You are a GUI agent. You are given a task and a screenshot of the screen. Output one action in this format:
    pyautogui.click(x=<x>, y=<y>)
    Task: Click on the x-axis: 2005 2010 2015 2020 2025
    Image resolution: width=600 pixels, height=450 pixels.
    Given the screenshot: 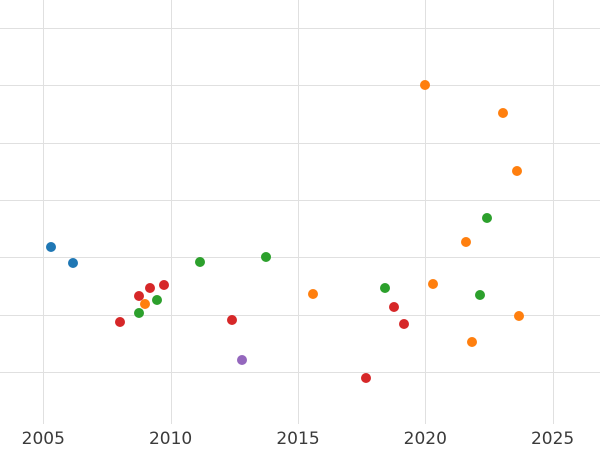 What is the action you would take?
    pyautogui.click(x=300, y=437)
    